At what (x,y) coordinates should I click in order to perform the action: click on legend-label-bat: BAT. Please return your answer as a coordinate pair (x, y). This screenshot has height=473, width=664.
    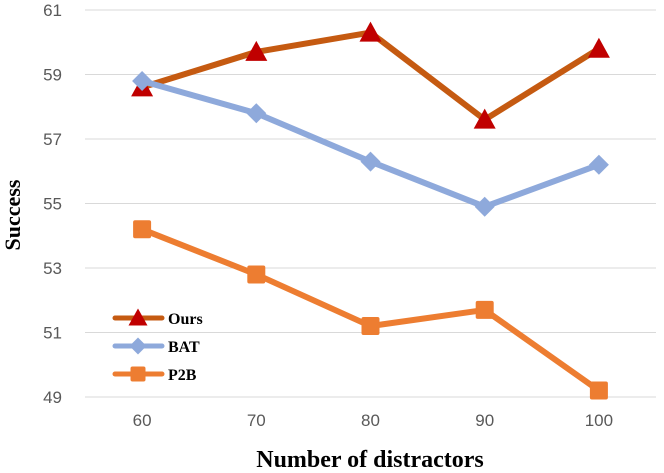
    Looking at the image, I should click on (184, 347).